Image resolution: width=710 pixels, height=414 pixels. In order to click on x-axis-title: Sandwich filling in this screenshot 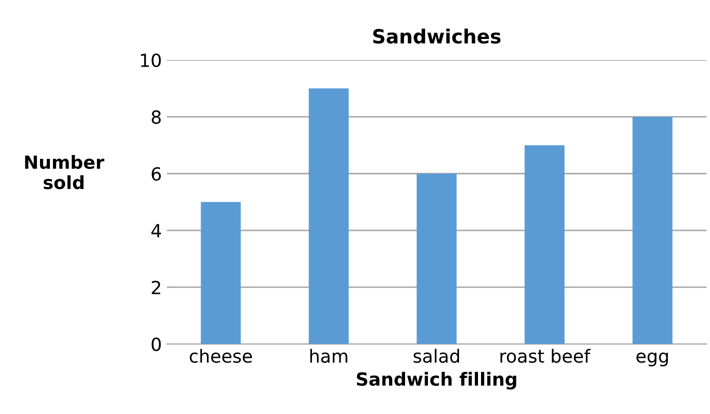, I will do `click(436, 381)`.